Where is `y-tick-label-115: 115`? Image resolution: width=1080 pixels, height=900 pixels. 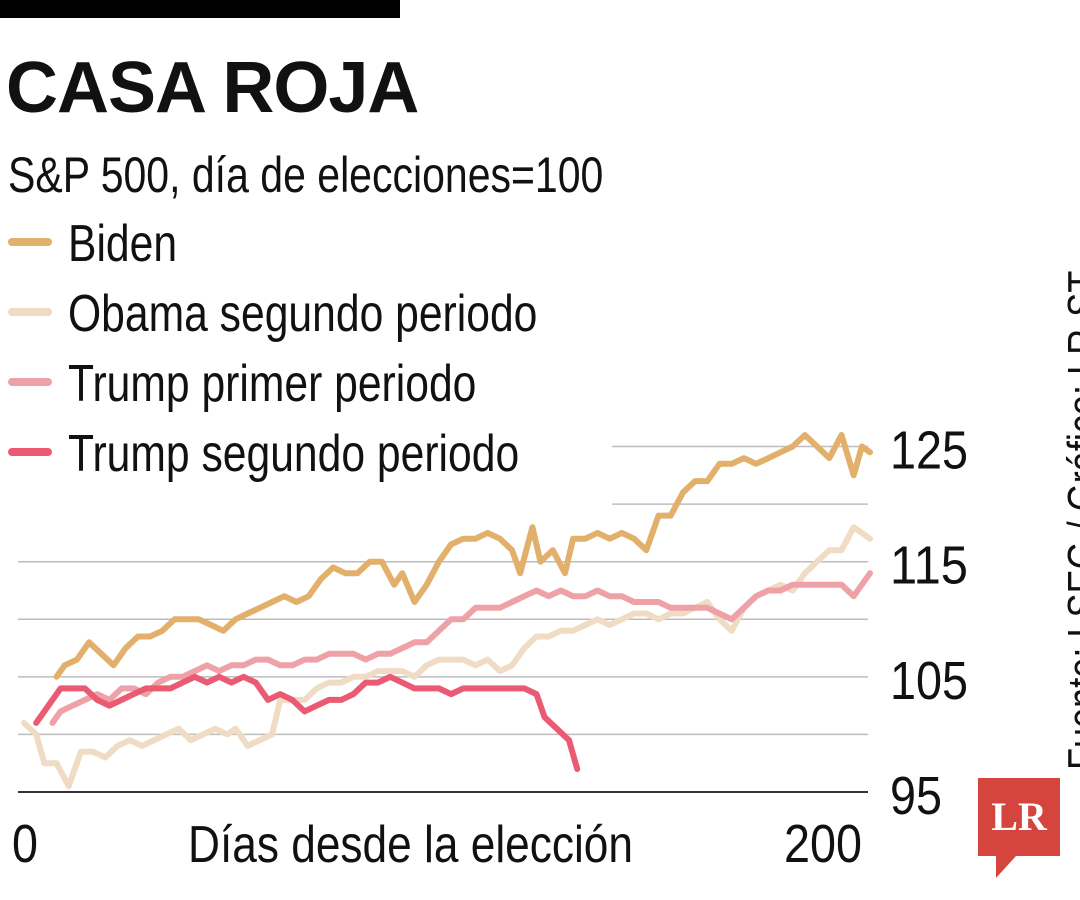
y-tick-label-115: 115 is located at coordinates (929, 566).